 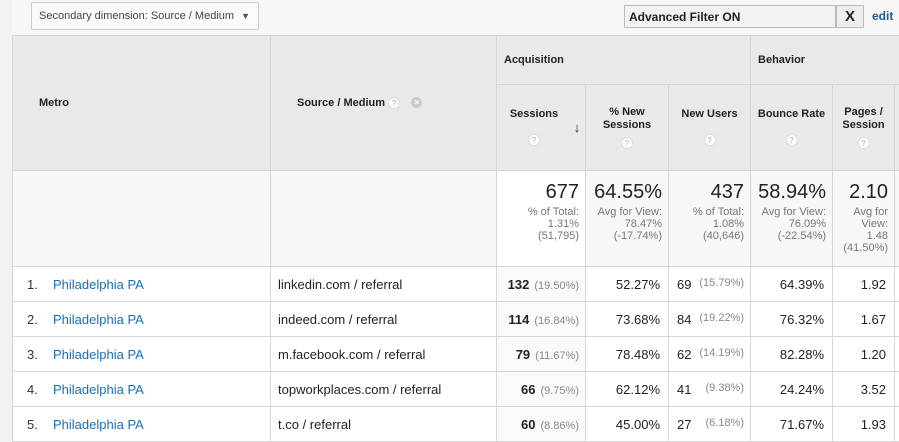 What do you see at coordinates (709, 127) in the screenshot?
I see `new-users-header: New Users?` at bounding box center [709, 127].